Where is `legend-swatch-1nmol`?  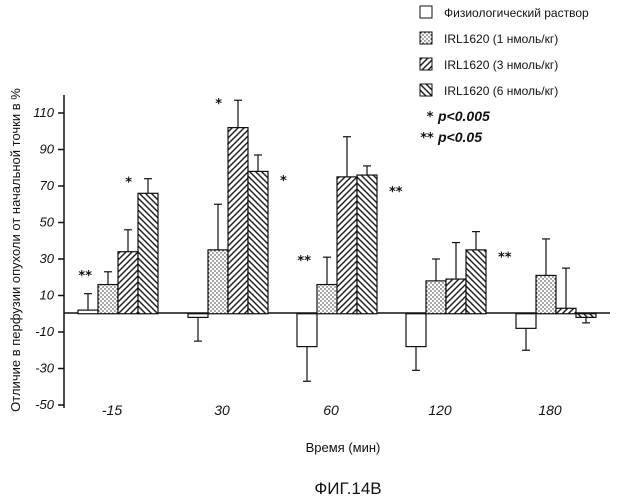
legend-swatch-1nmol is located at coordinates (426, 38).